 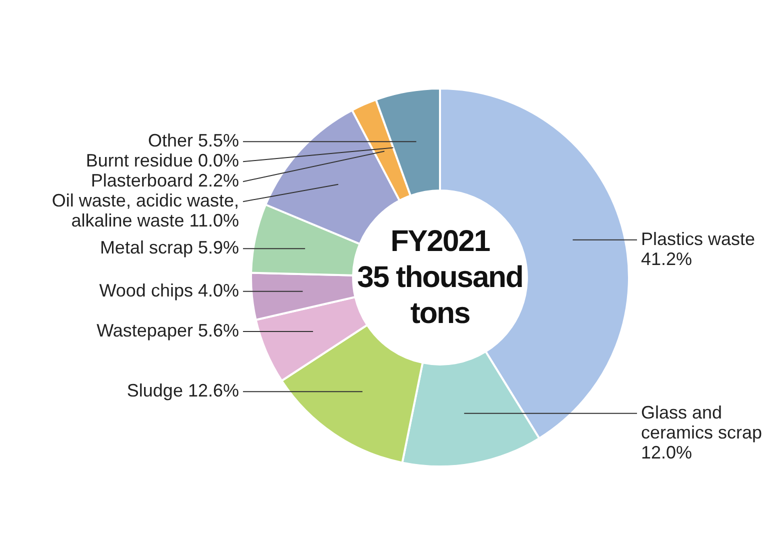 What do you see at coordinates (182, 390) in the screenshot?
I see `slice-label: Sludge 12.6%` at bounding box center [182, 390].